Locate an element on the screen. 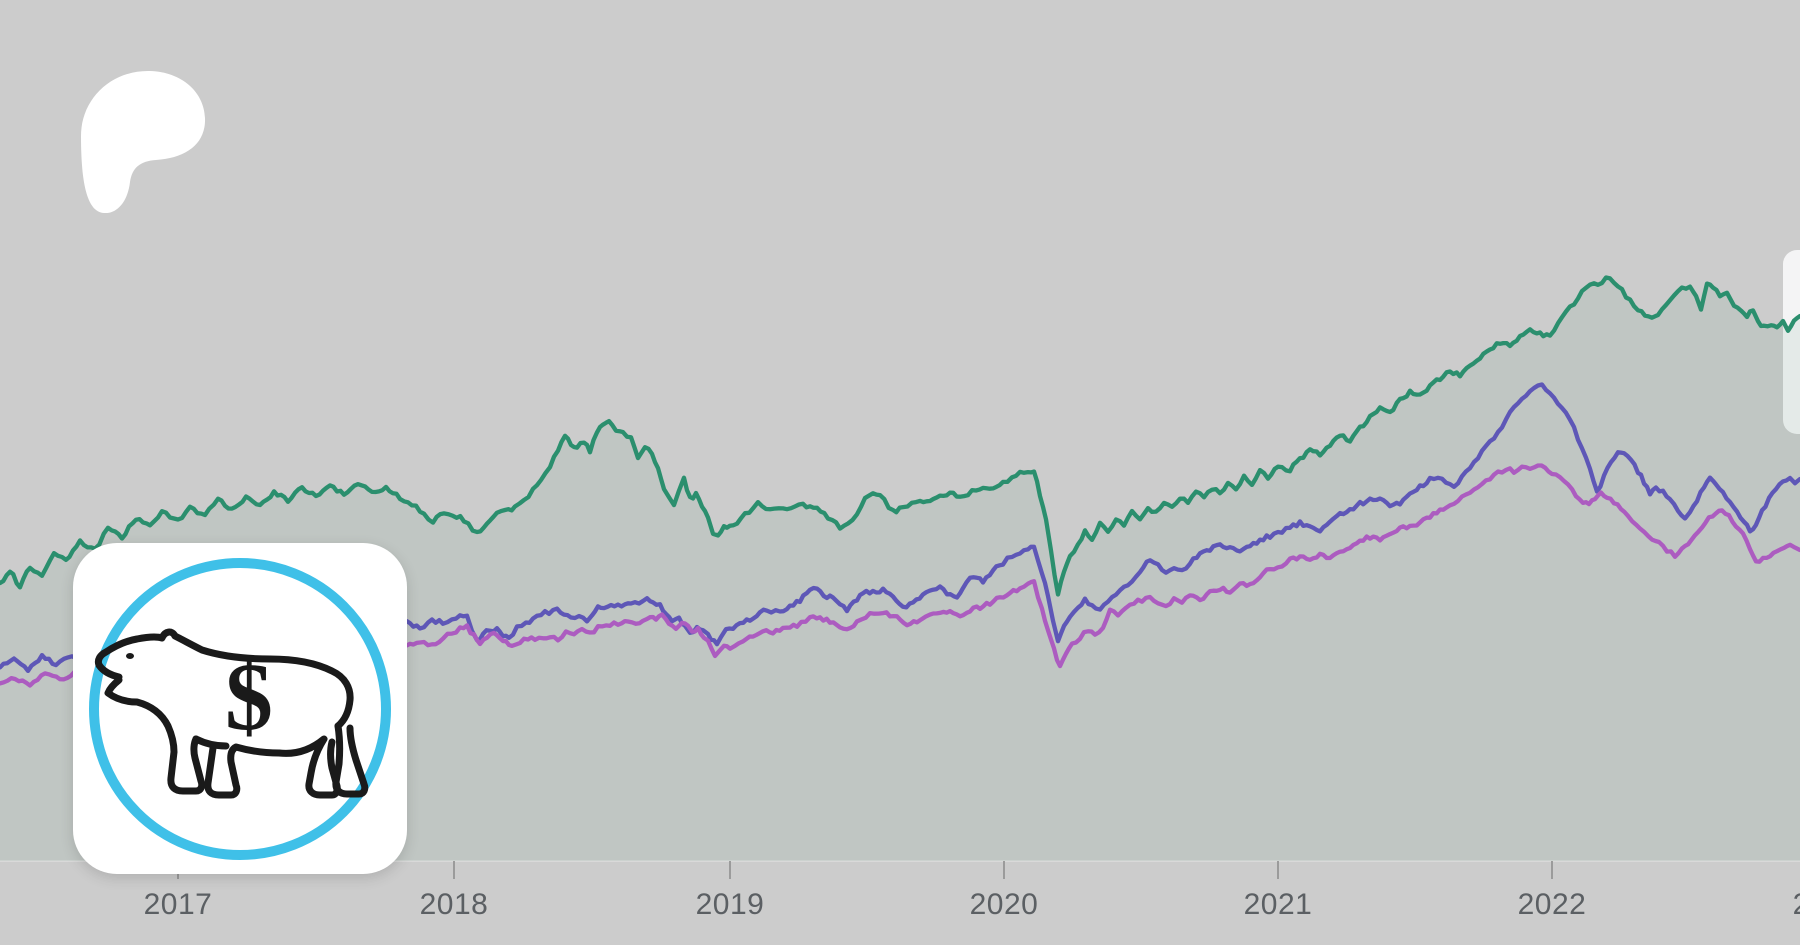 Image resolution: width=1800 pixels, height=945 pixels. bear-eye is located at coordinates (130, 656).